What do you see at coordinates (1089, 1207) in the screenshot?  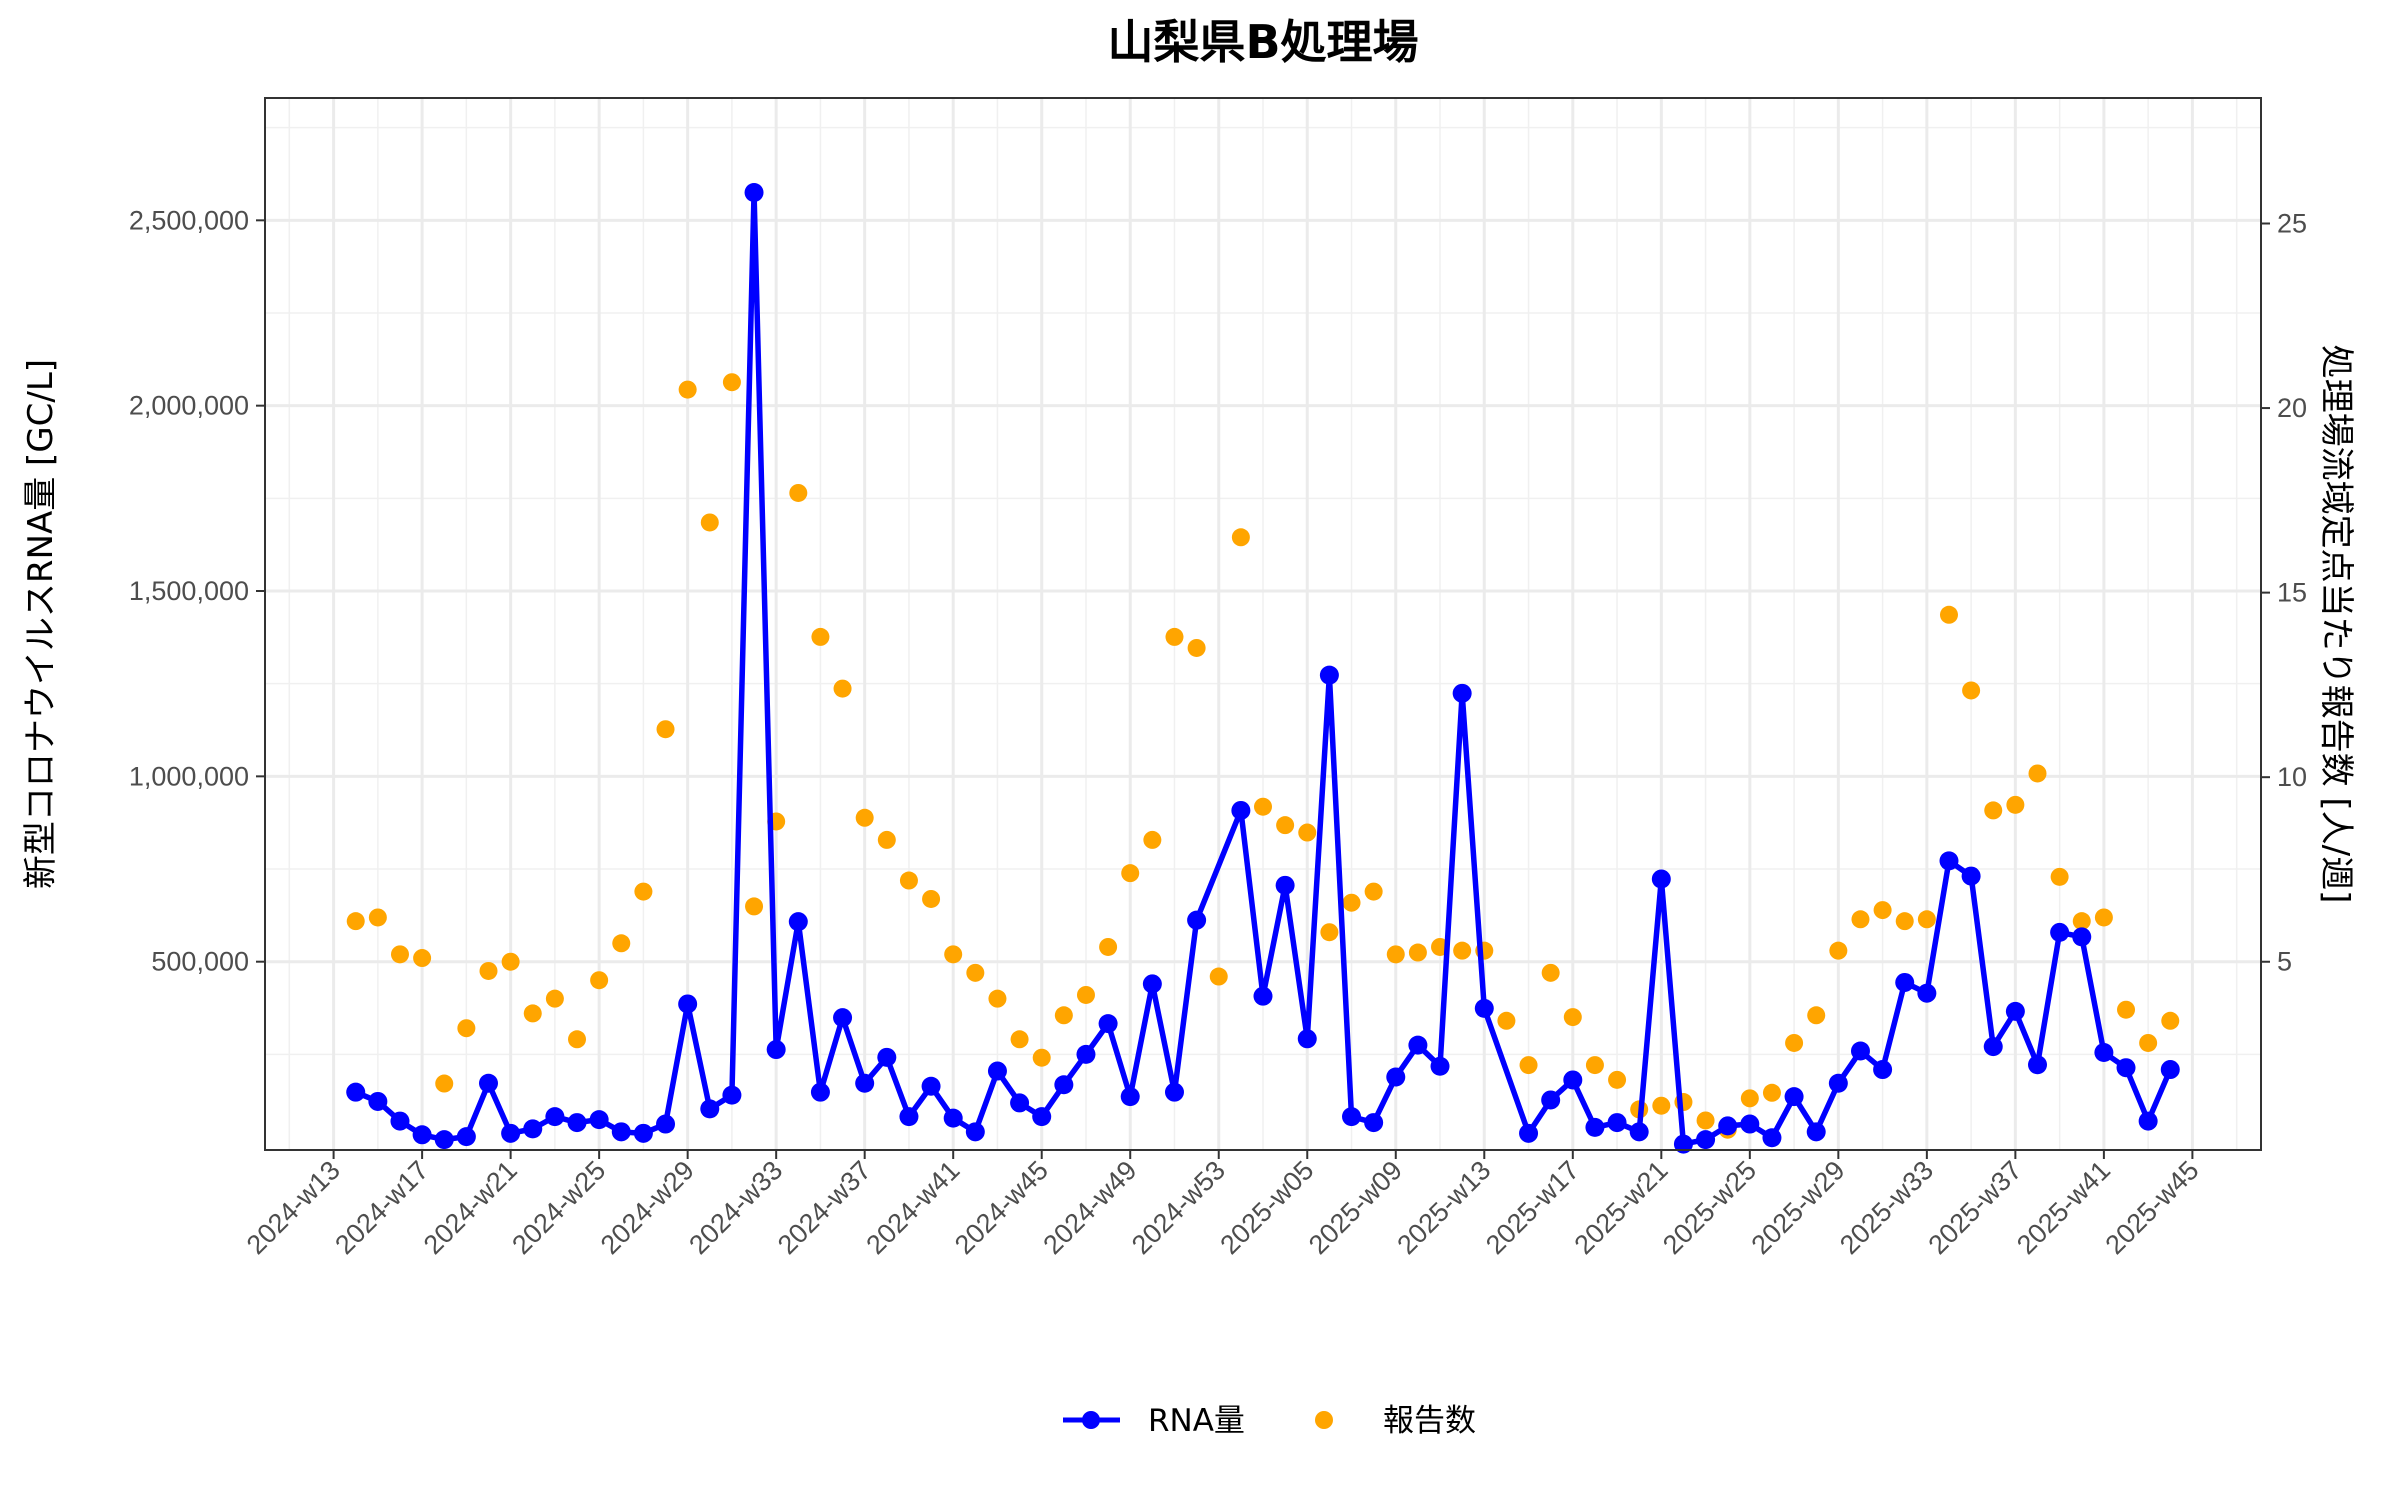 I see `x-tick-label: 2024-w49` at bounding box center [1089, 1207].